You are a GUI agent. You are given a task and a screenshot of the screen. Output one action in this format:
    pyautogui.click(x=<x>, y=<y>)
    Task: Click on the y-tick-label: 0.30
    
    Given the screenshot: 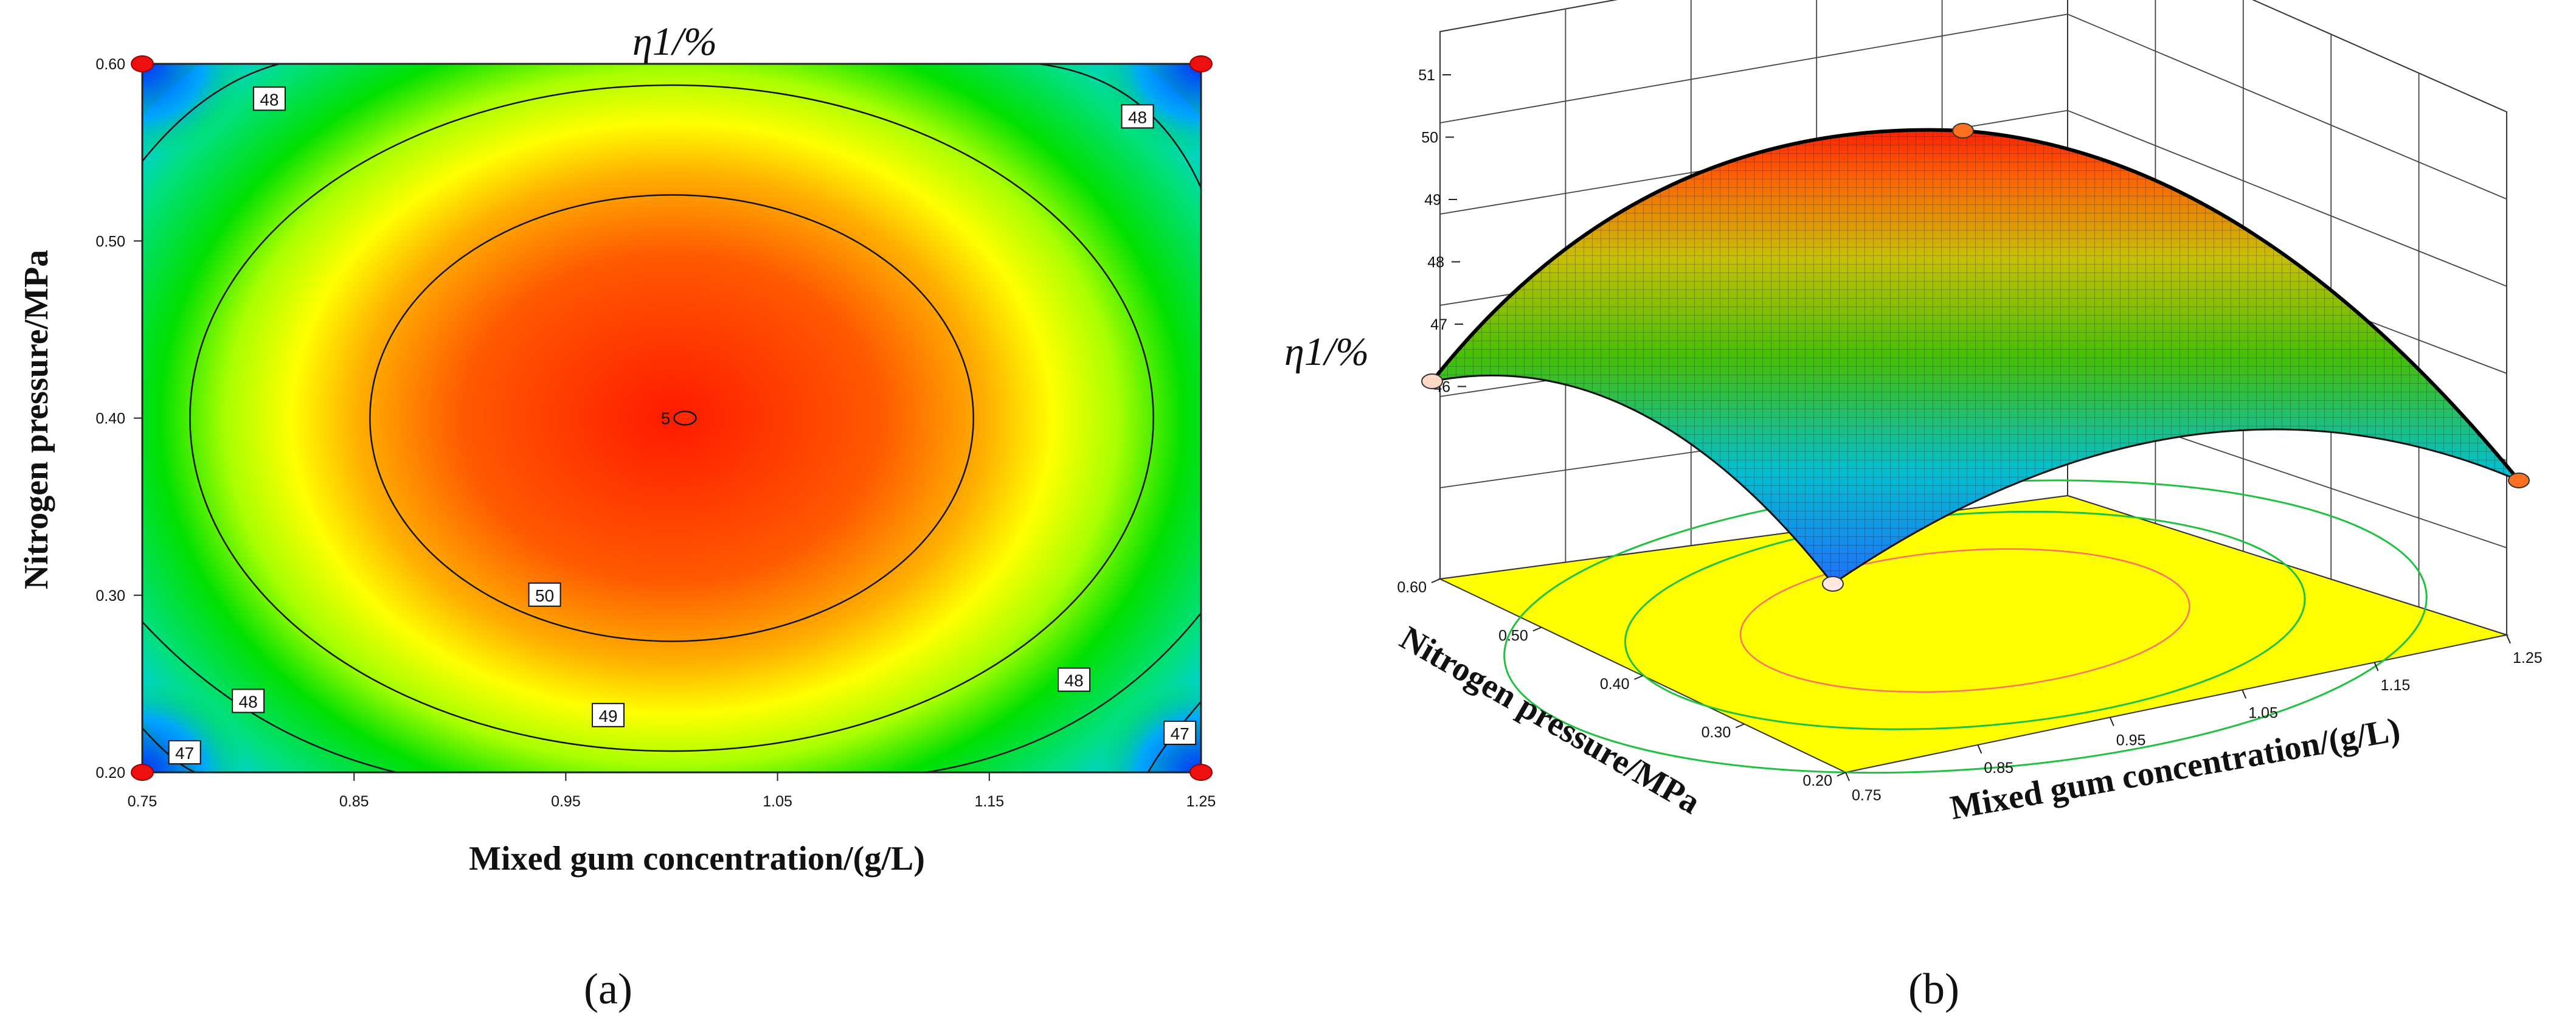 What is the action you would take?
    pyautogui.click(x=110, y=596)
    